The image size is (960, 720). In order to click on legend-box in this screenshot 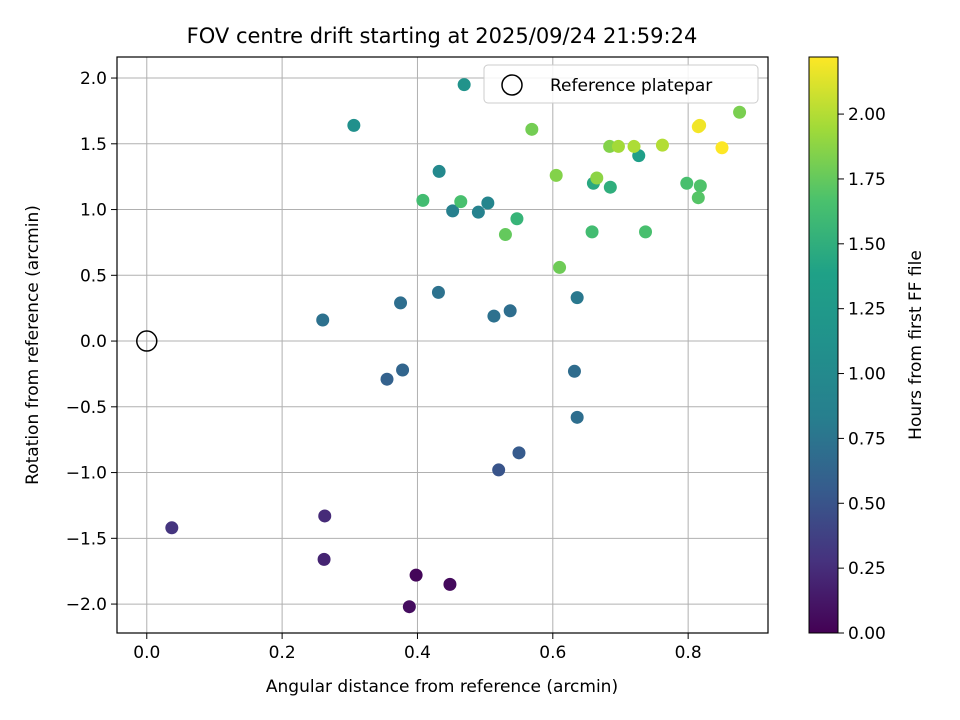, I will do `click(621, 84)`.